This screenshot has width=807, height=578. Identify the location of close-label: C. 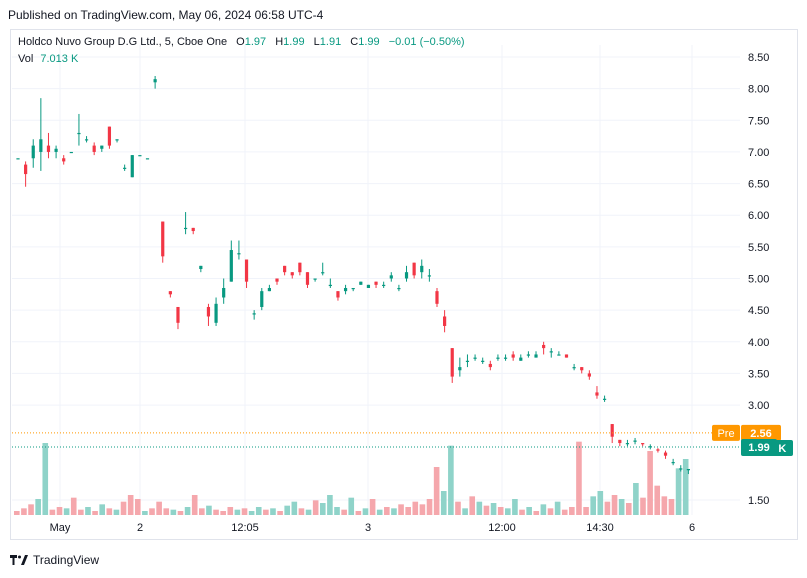
(354, 42).